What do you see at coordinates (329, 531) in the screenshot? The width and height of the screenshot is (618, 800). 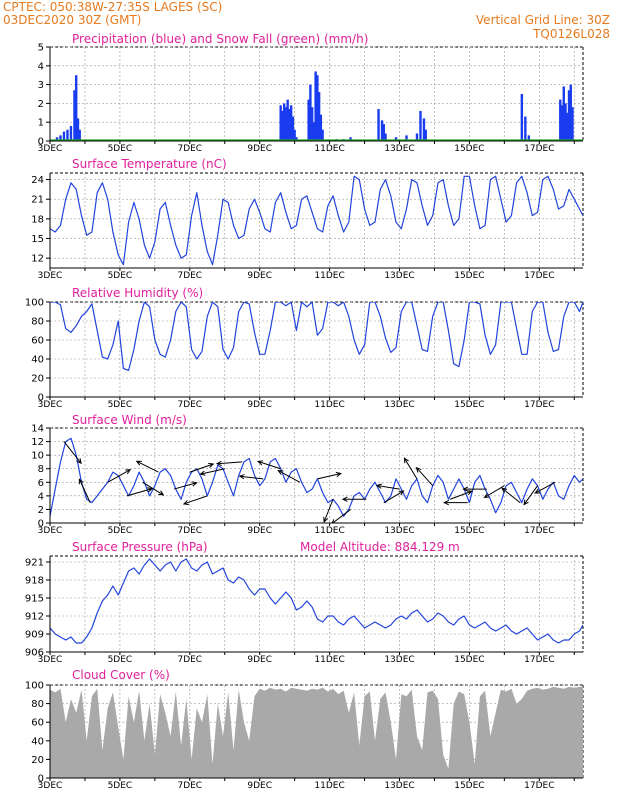 I see `wind-xtick-label: 11DEC` at bounding box center [329, 531].